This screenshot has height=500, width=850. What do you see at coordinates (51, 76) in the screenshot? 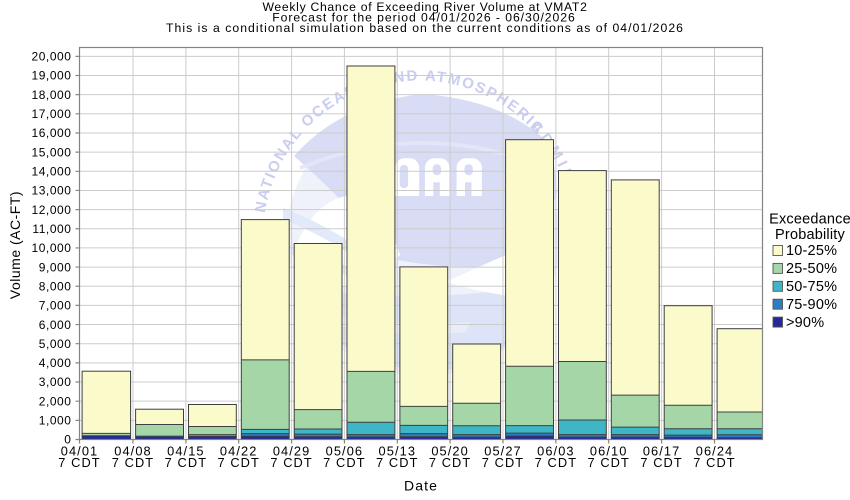
I see `svg-text: 19,000` at bounding box center [51, 76].